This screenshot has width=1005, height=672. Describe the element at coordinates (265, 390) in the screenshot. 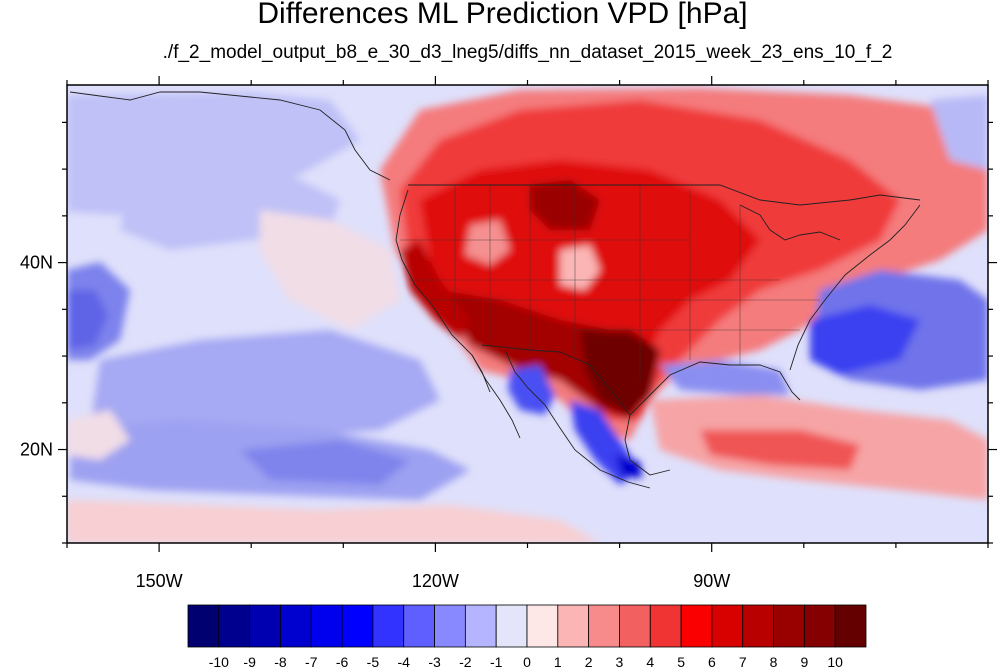

I see `pacific-blue-mid` at that location.